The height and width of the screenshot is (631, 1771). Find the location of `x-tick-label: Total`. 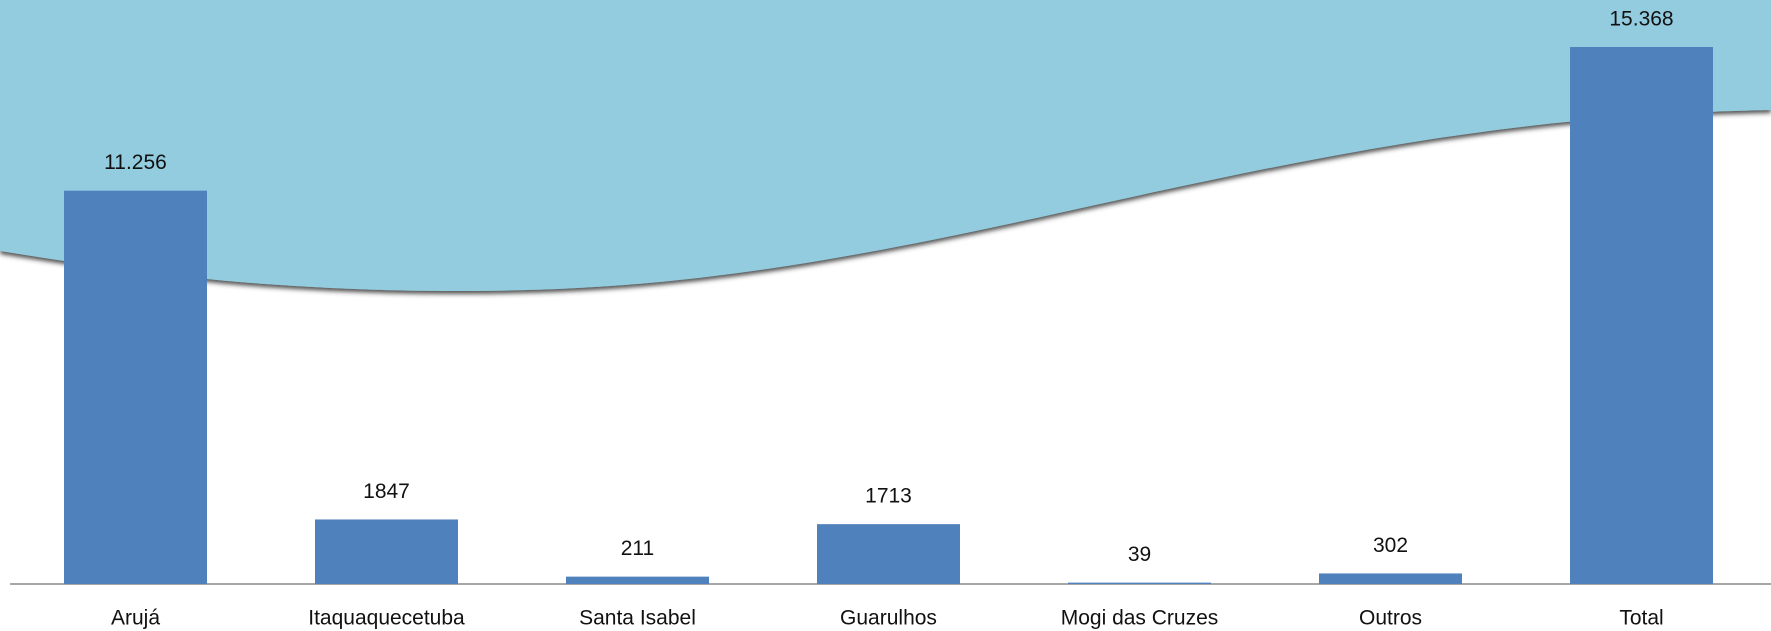

x-tick-label: Total is located at coordinates (1641, 618).